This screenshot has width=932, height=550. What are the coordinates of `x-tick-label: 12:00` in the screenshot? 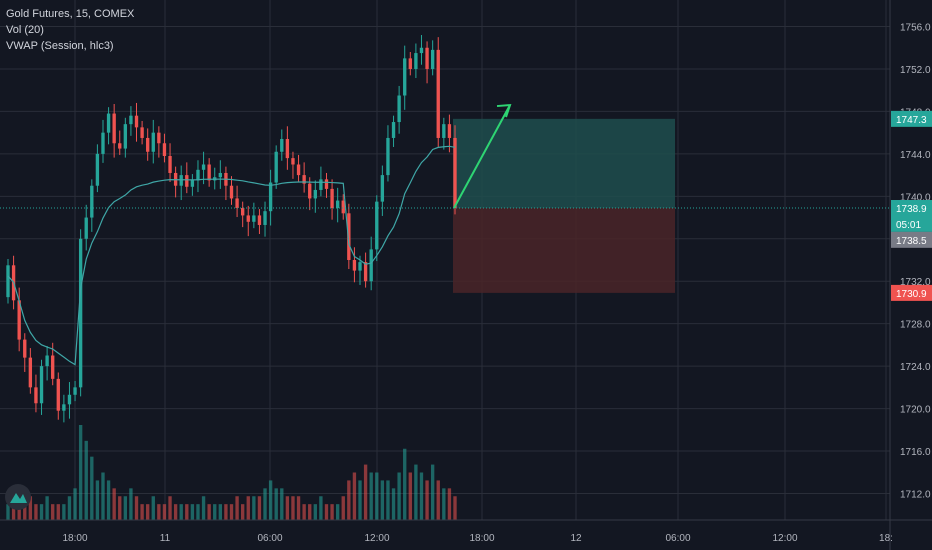 It's located at (376, 538).